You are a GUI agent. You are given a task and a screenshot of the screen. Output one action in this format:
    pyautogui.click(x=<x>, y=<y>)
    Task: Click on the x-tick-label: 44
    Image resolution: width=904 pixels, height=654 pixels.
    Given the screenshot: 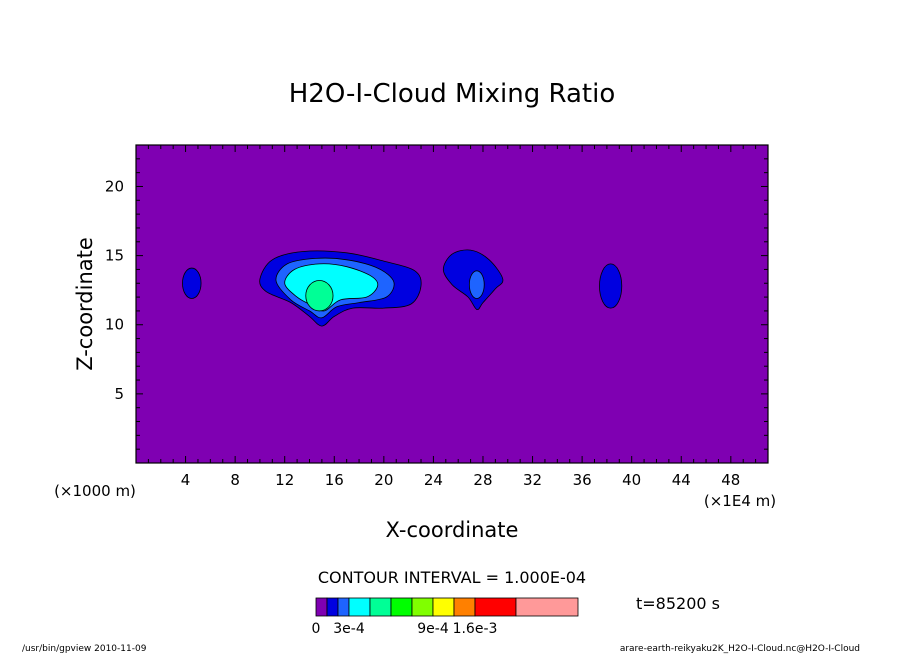 What is the action you would take?
    pyautogui.click(x=681, y=480)
    